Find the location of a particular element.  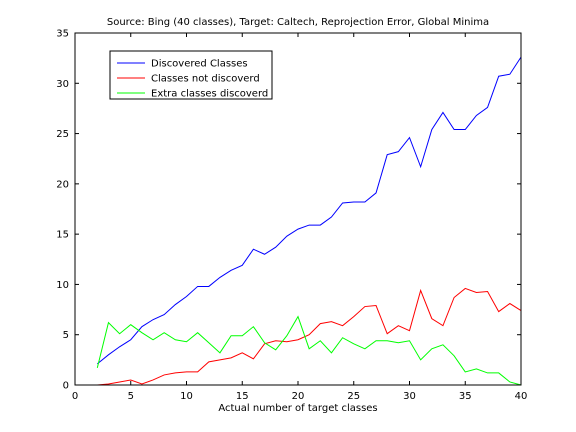

y-tick-label: 35 is located at coordinates (62, 34).